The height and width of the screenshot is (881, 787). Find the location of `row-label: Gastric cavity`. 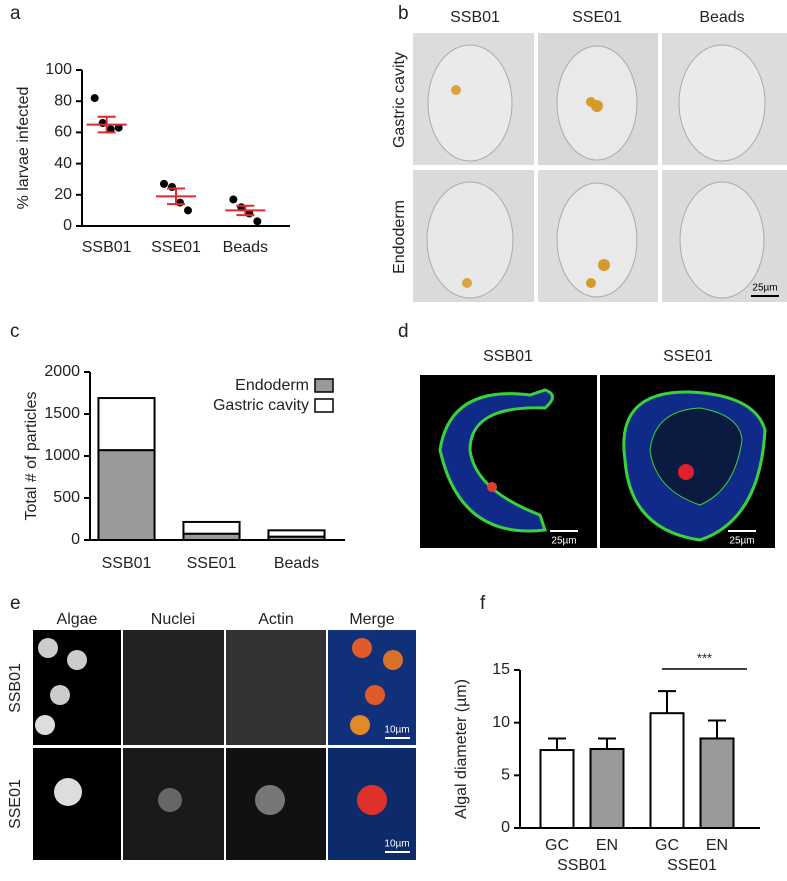

row-label: Gastric cavity is located at coordinates (399, 100).